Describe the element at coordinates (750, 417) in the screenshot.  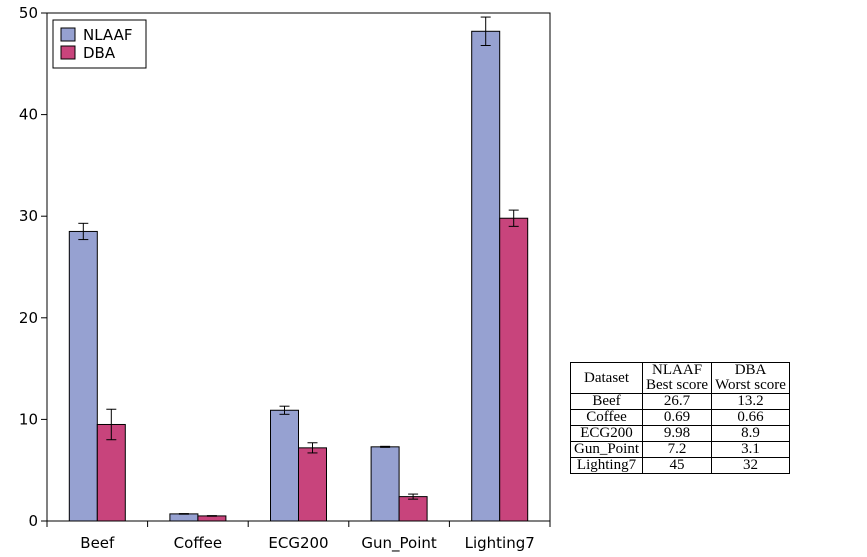
I see `table-cell: 0.66` at that location.